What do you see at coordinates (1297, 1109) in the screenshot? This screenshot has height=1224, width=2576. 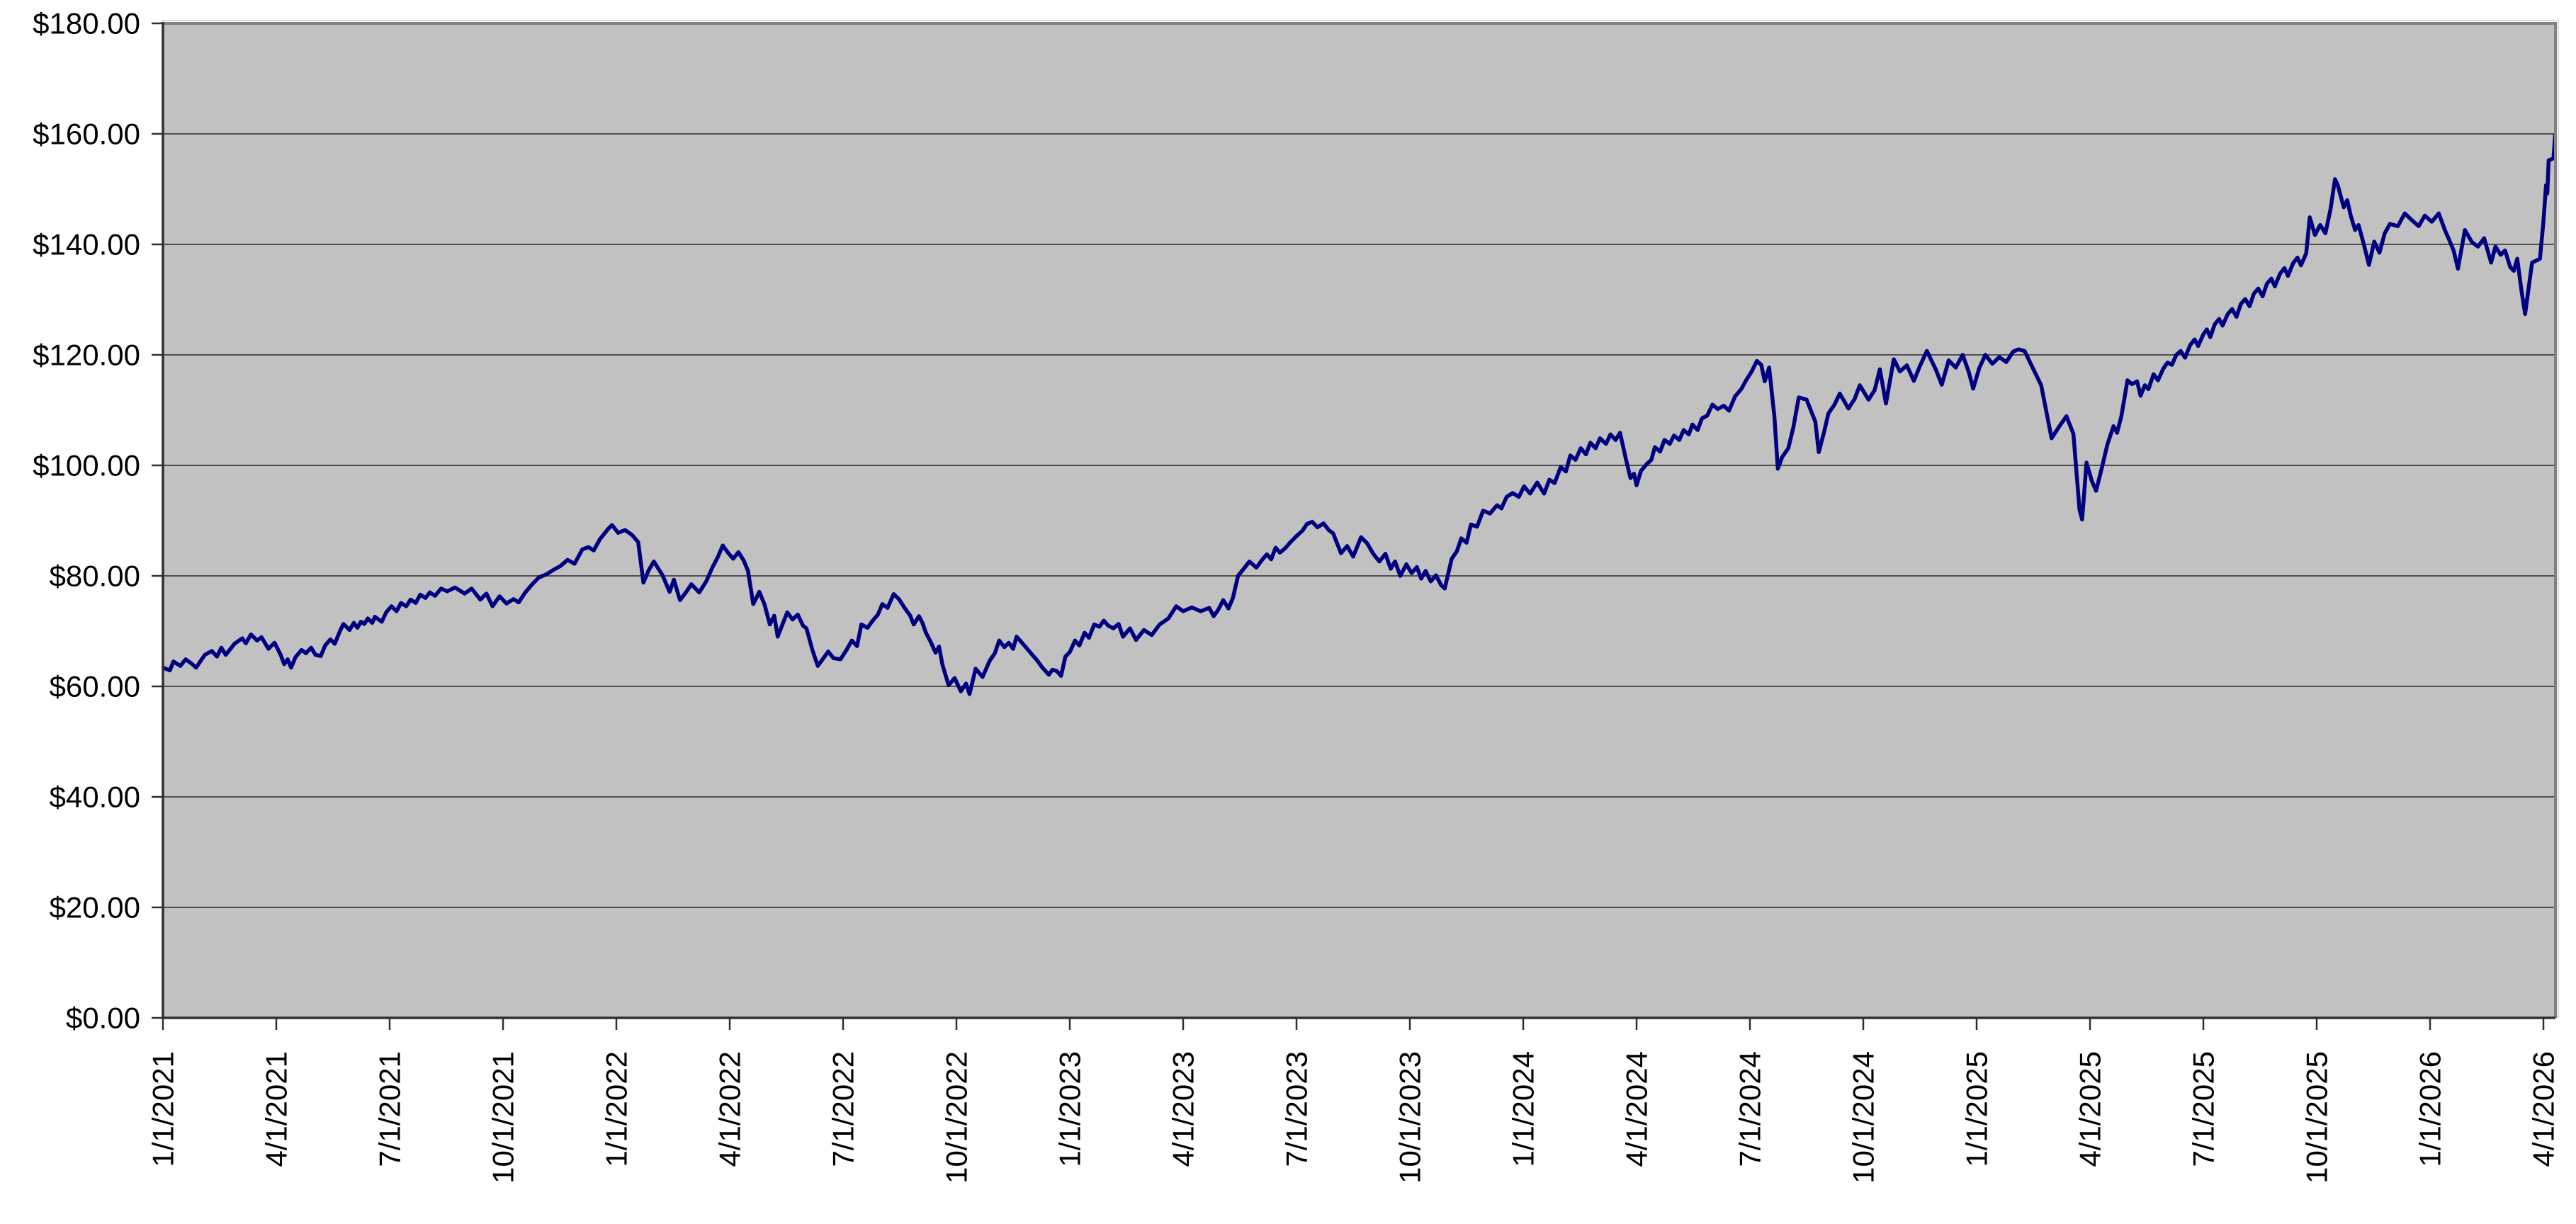 I see `x-axis-label: 7/1/2023` at bounding box center [1297, 1109].